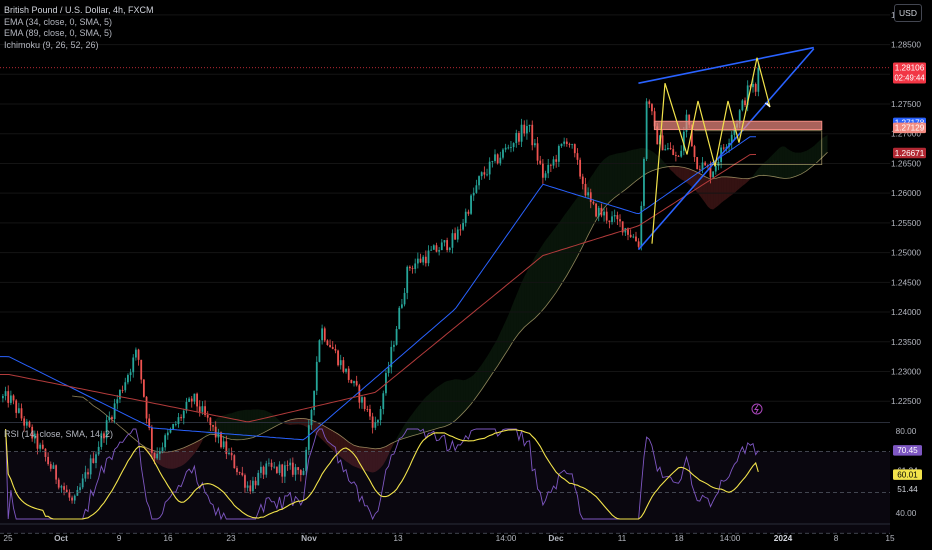 This screenshot has height=550, width=932. I want to click on ichimoku-legend: Ichimoku (9, 26, 52, 26), so click(51, 44).